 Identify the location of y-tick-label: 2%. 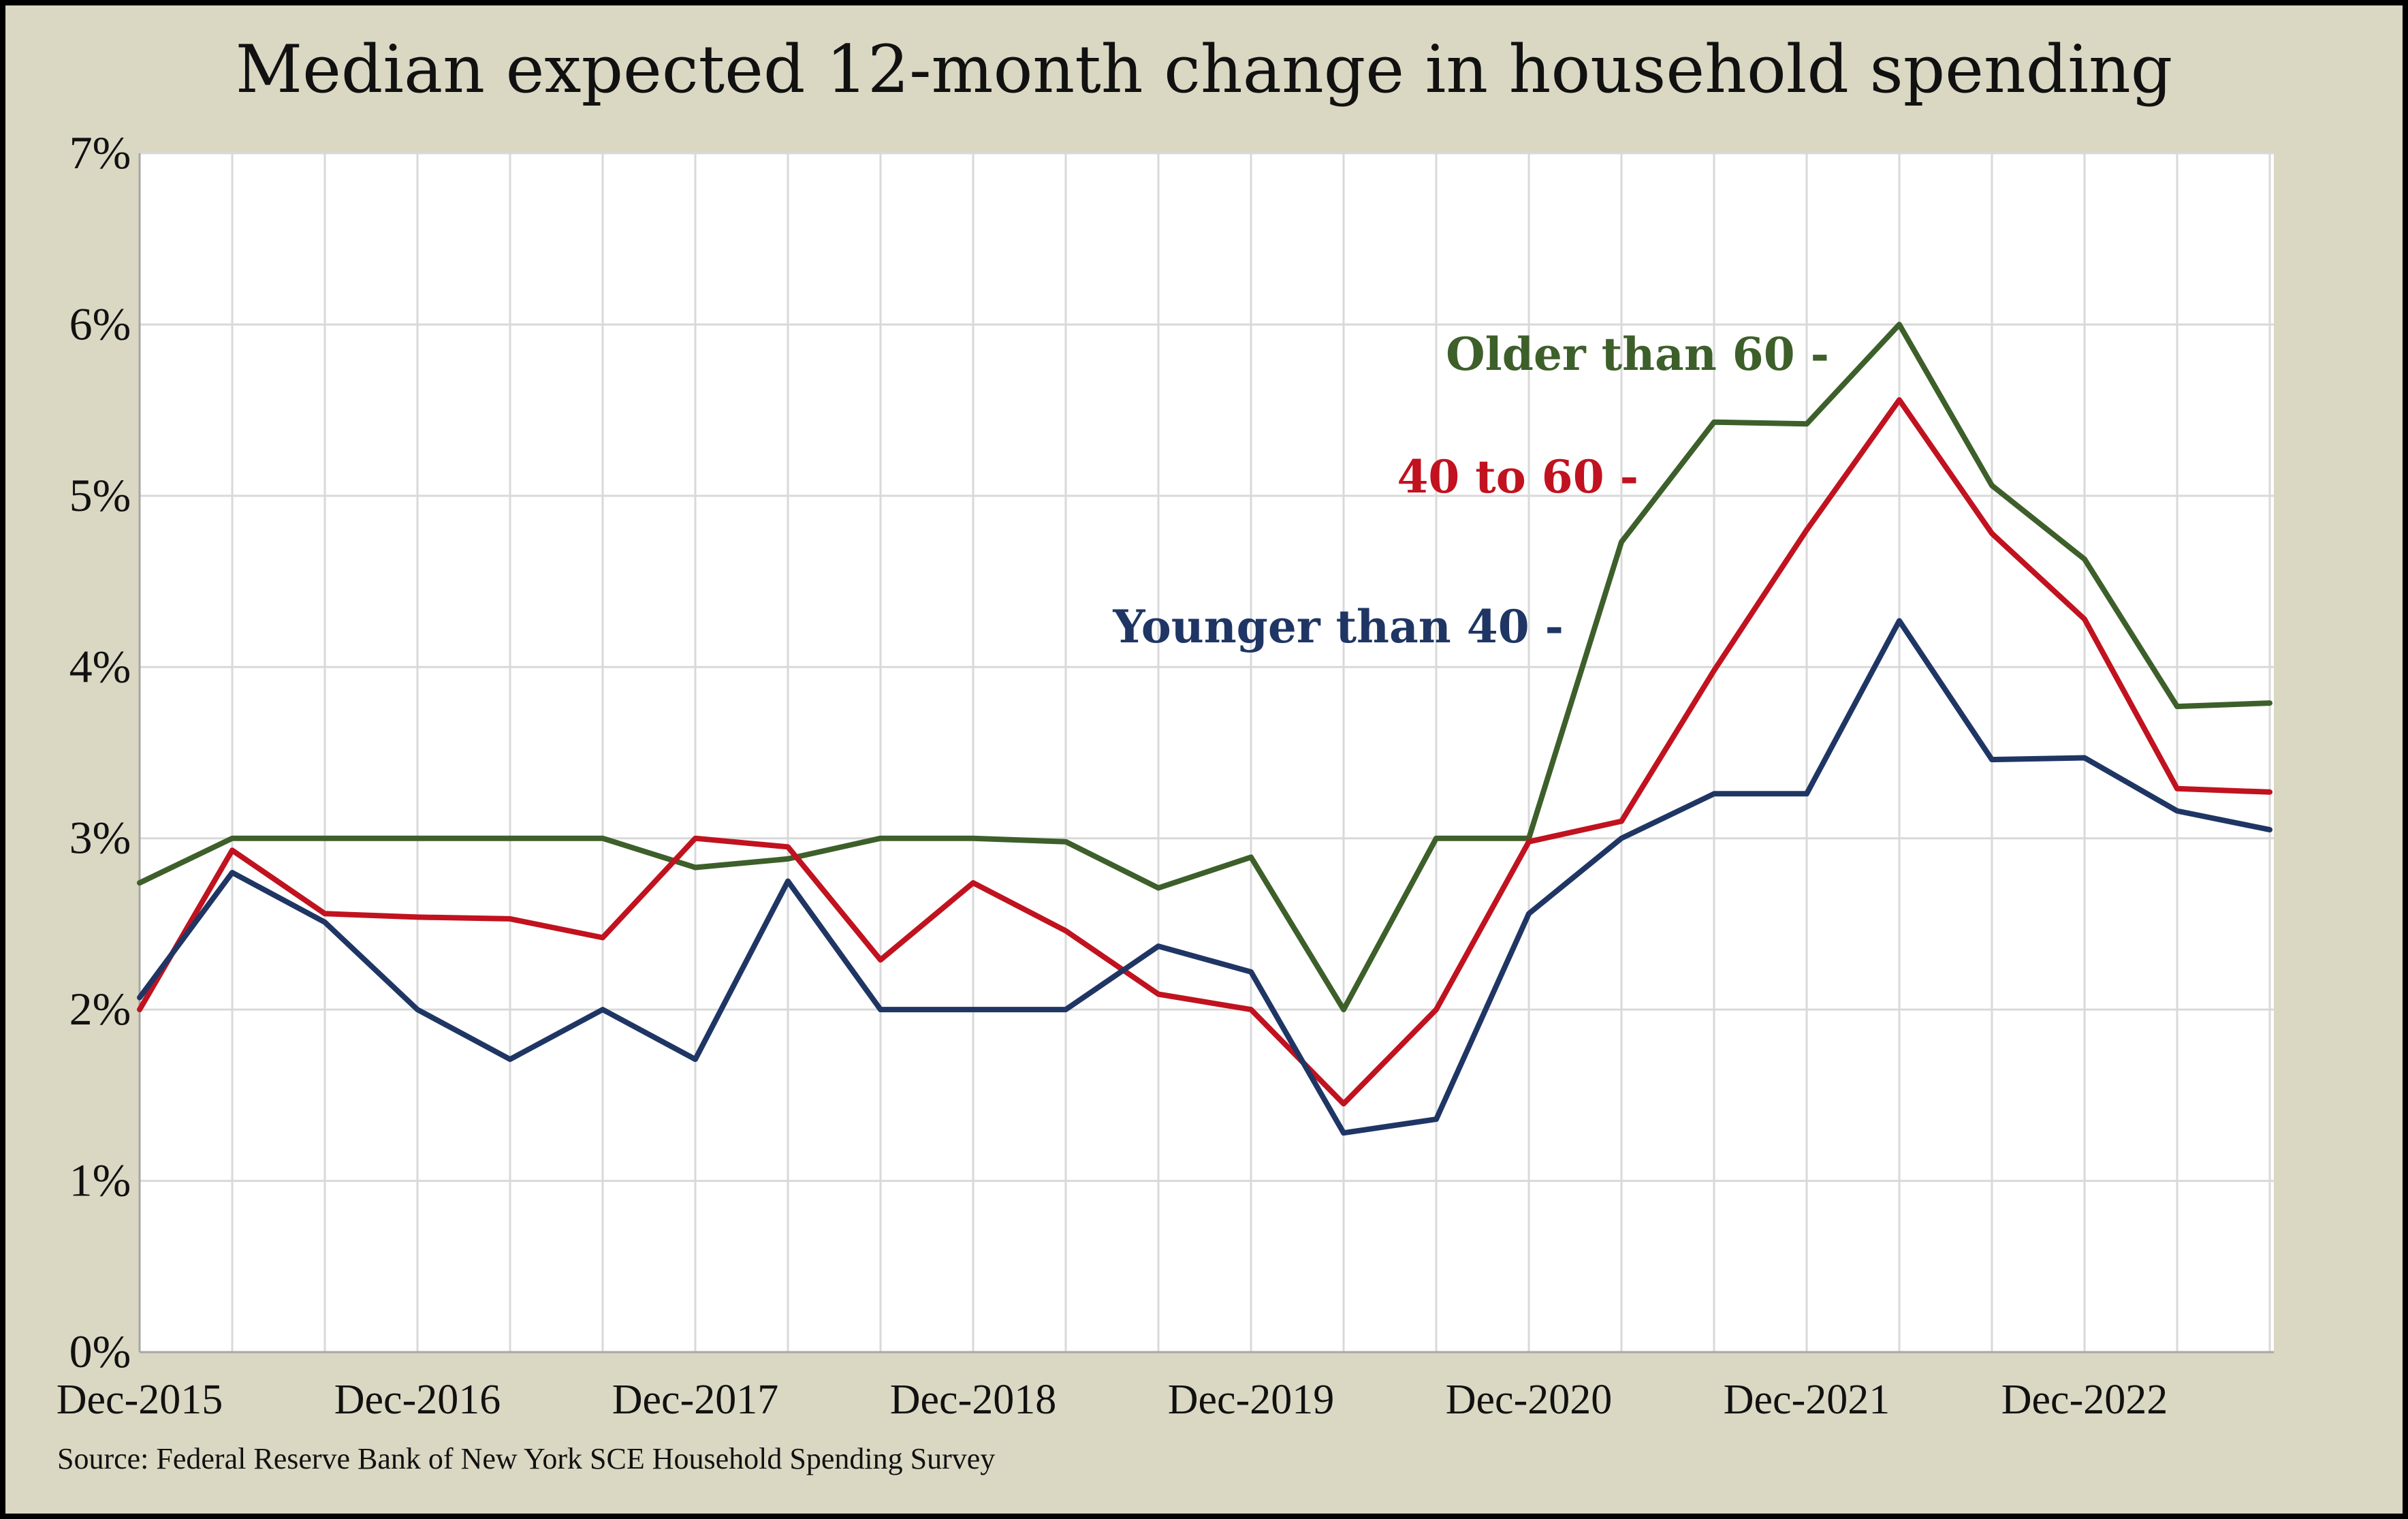
(100, 1009).